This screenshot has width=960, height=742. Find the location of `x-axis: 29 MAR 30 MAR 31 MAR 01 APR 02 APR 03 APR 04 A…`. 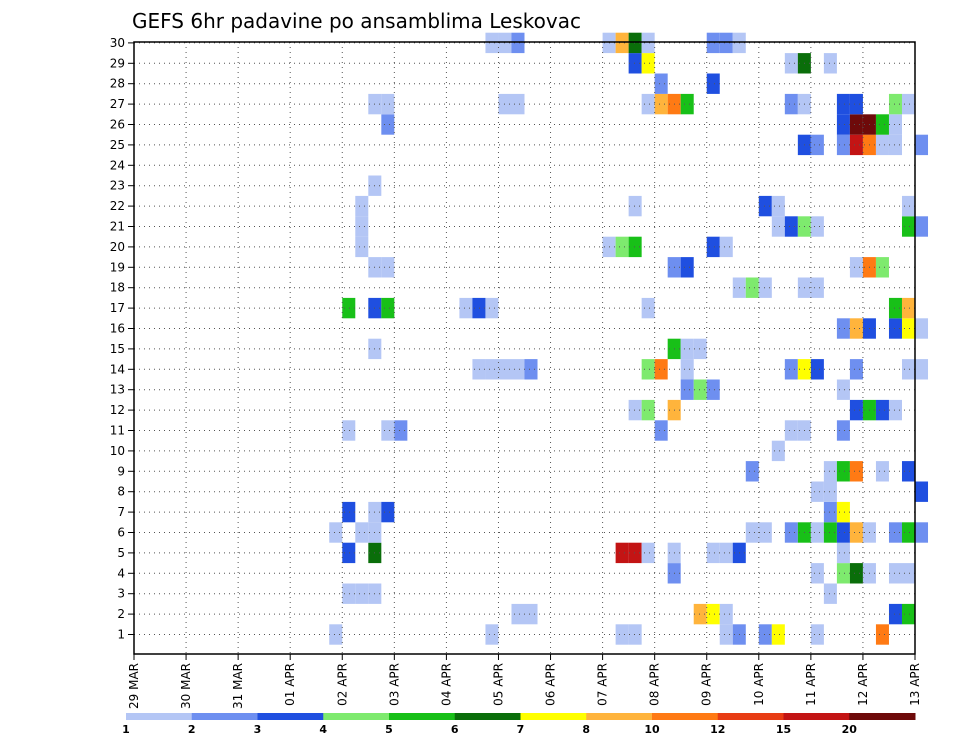

x-axis: 29 MAR 30 MAR 31 MAR 01 APR 02 APR 03 APR 04 A… is located at coordinates (524, 681).